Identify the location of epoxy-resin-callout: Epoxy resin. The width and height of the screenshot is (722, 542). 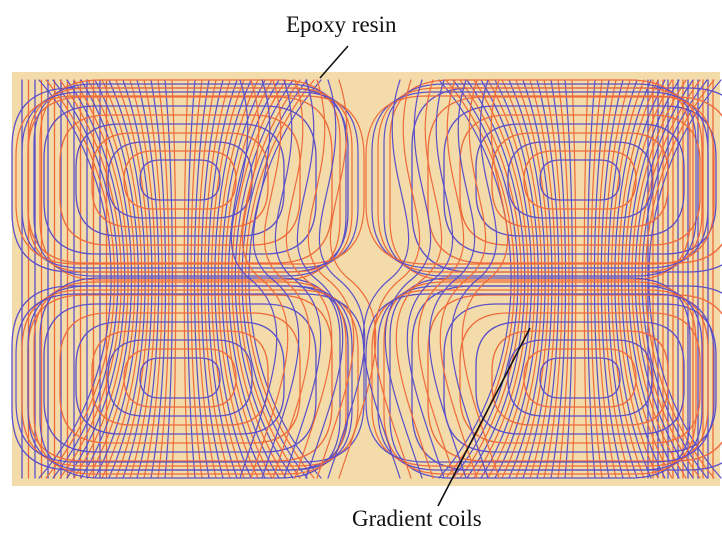
(341, 45).